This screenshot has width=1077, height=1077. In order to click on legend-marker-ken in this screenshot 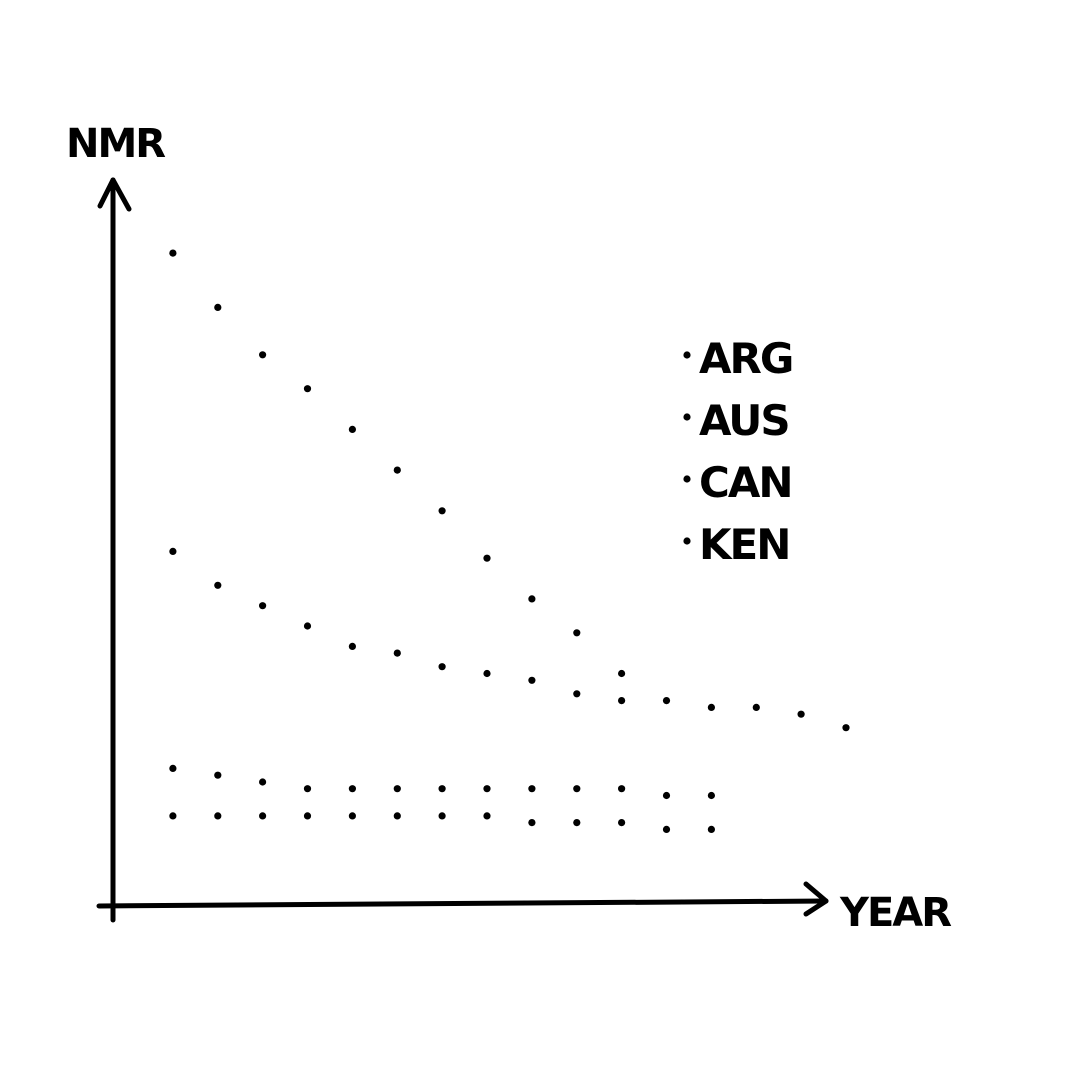, I will do `click(687, 541)`.